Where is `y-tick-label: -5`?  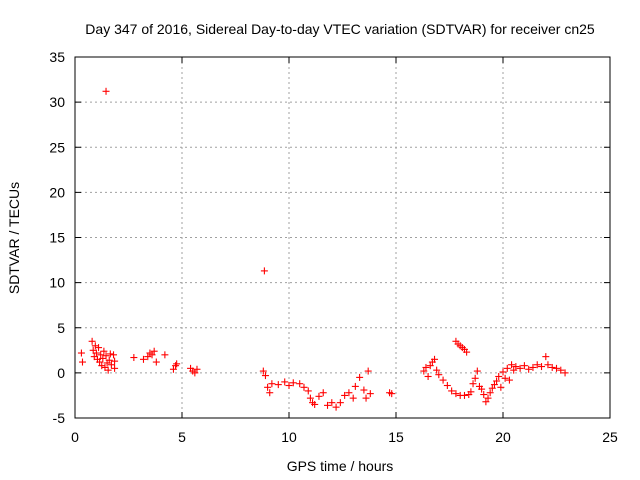
y-tick-label: -5 is located at coordinates (59, 418).